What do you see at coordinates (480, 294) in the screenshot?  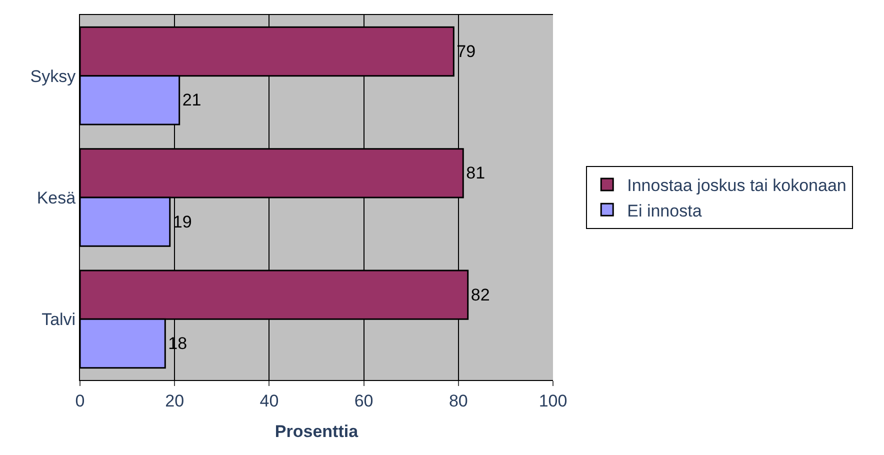 I see `data-label: 82` at bounding box center [480, 294].